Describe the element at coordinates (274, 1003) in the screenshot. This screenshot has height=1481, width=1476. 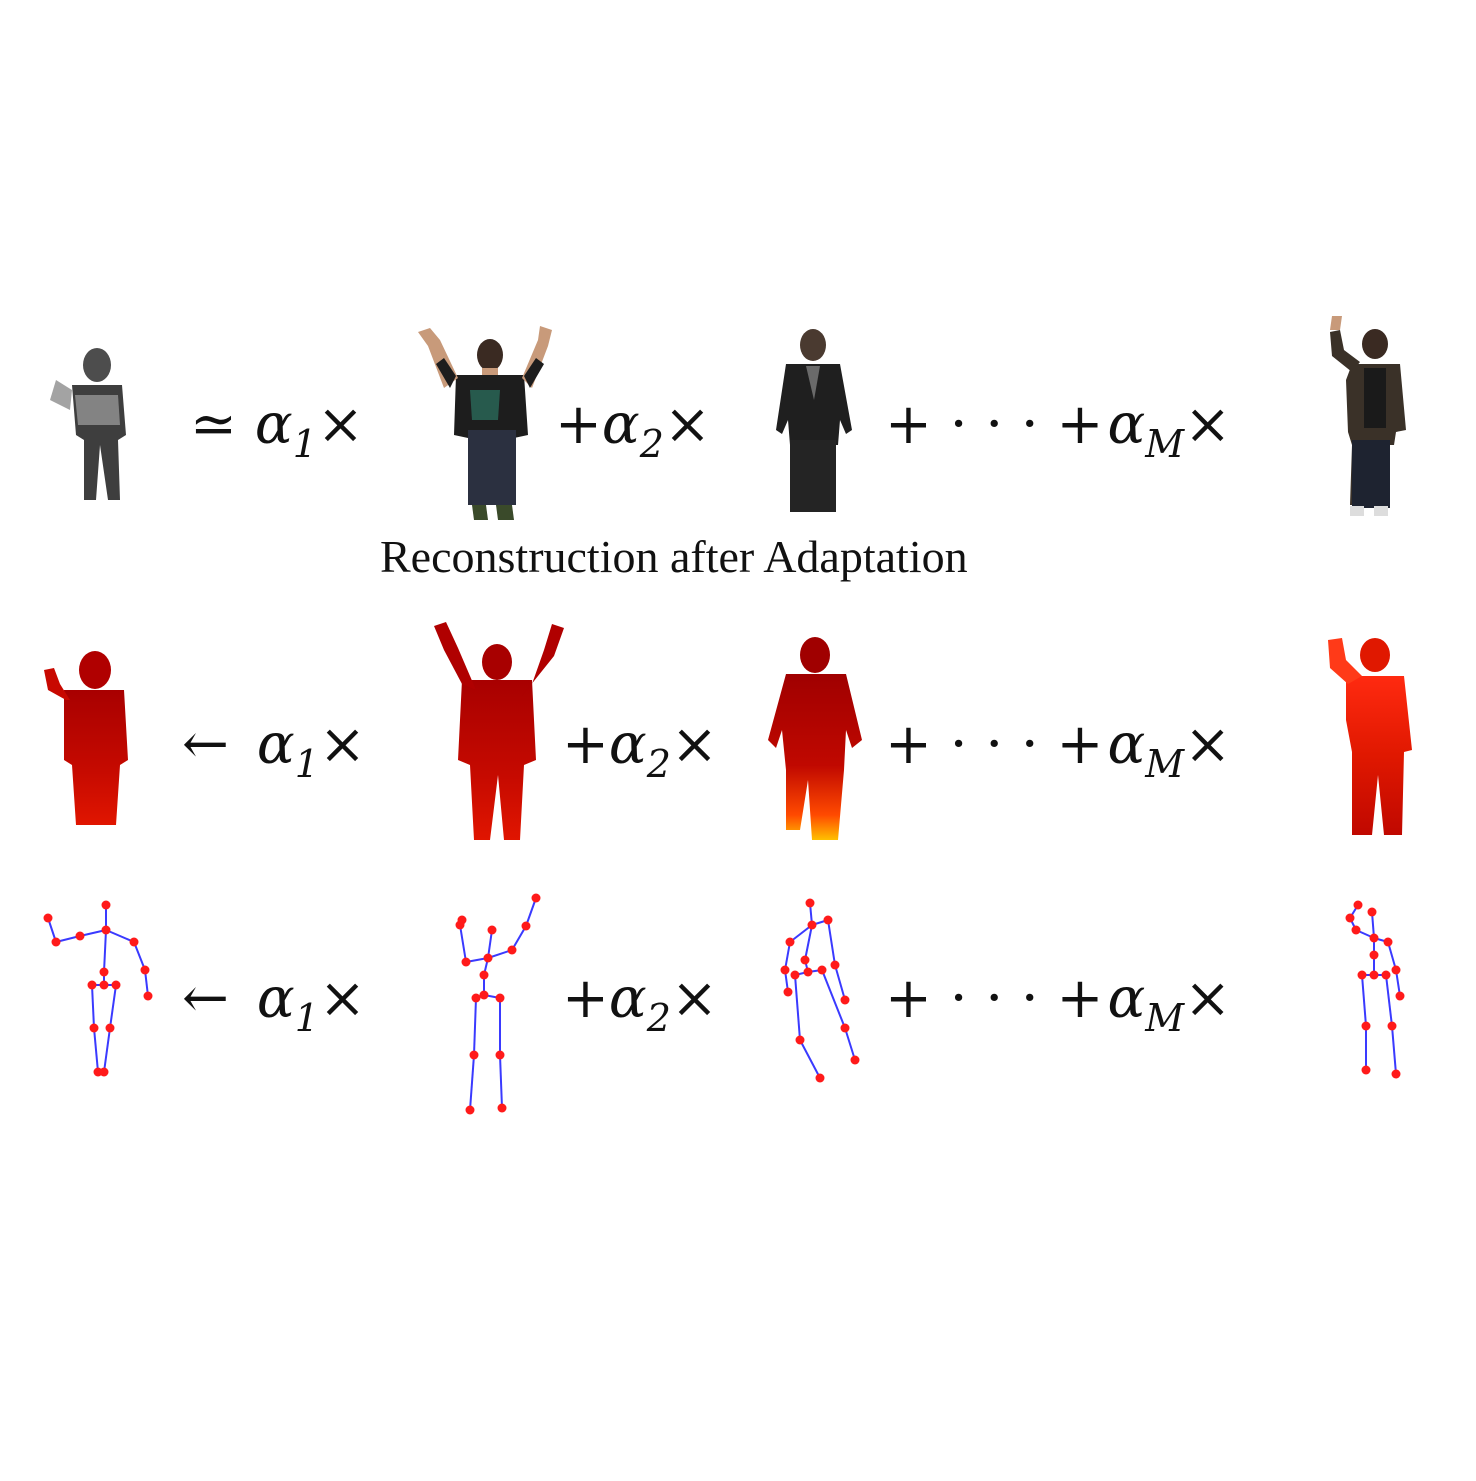
I see `equation-row-skeleton: ← α1×` at that location.